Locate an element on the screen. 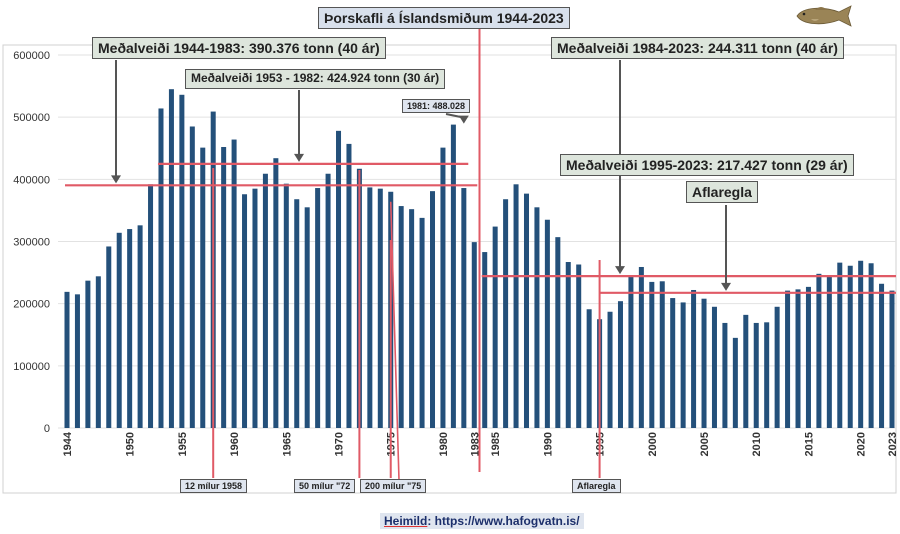 Image resolution: width=900 pixels, height=534 pixels. y-tick-label-0: 0 is located at coordinates (47, 429).